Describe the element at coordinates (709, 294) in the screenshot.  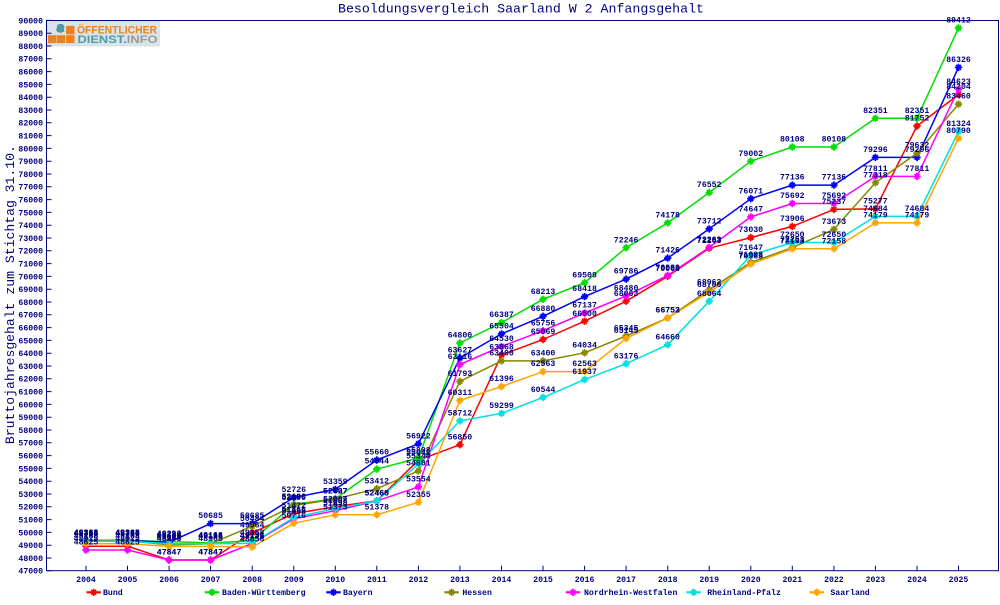
I see `svg-text: 68064` at that location.